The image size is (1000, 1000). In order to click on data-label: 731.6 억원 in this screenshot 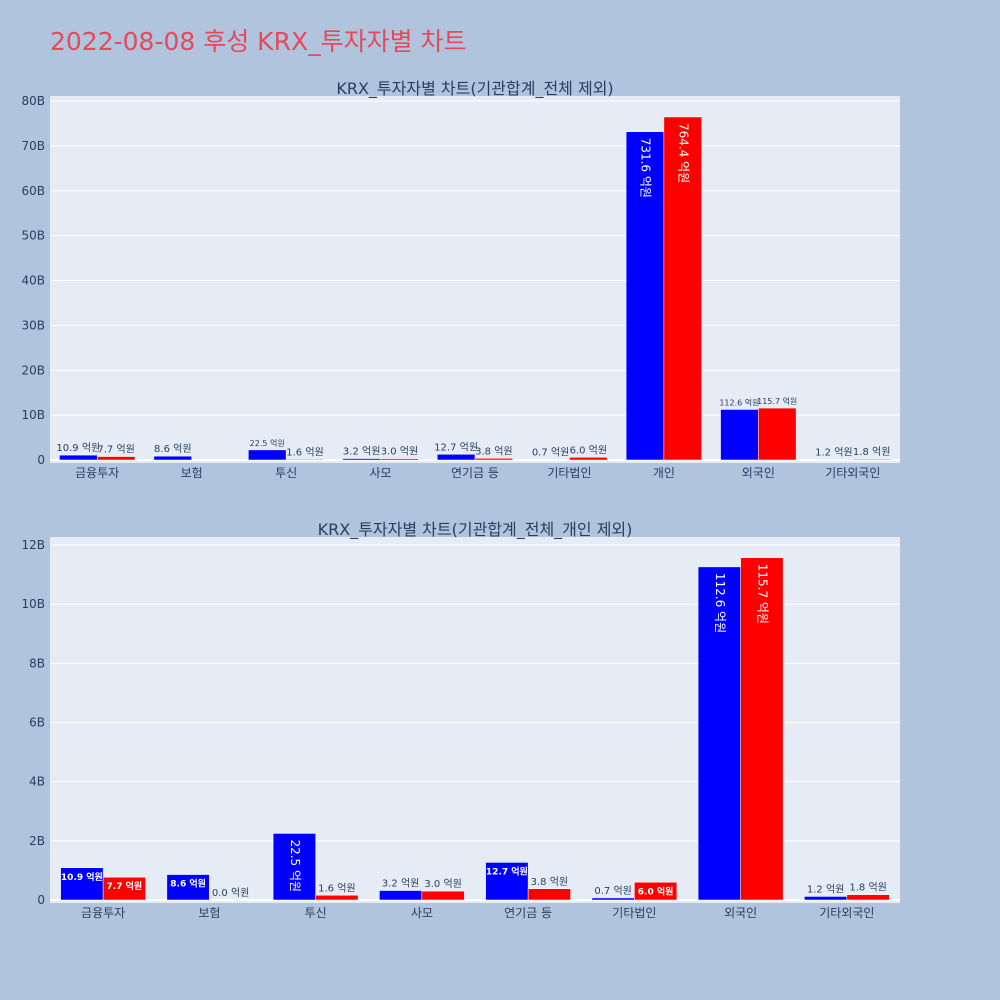, I will do `click(646, 168)`.